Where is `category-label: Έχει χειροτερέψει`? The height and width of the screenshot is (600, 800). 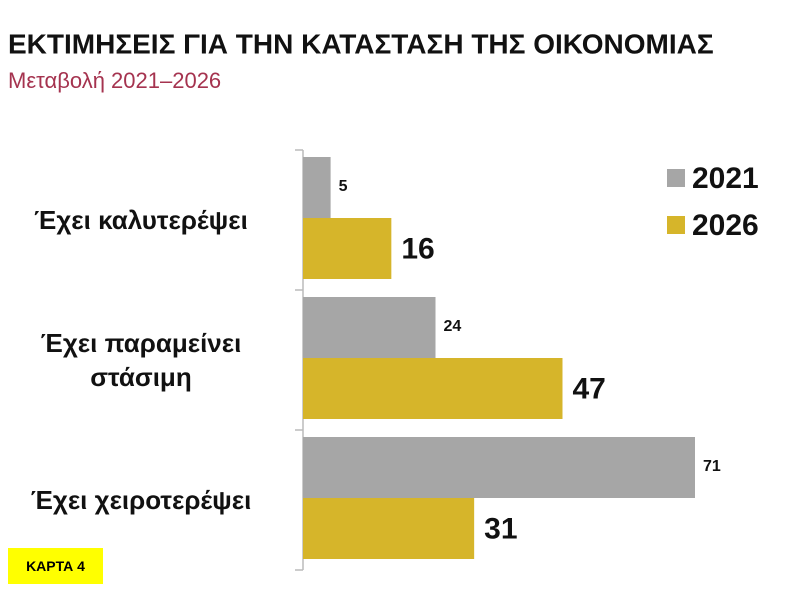 category-label: Έχει χειροτερέψει is located at coordinates (141, 500).